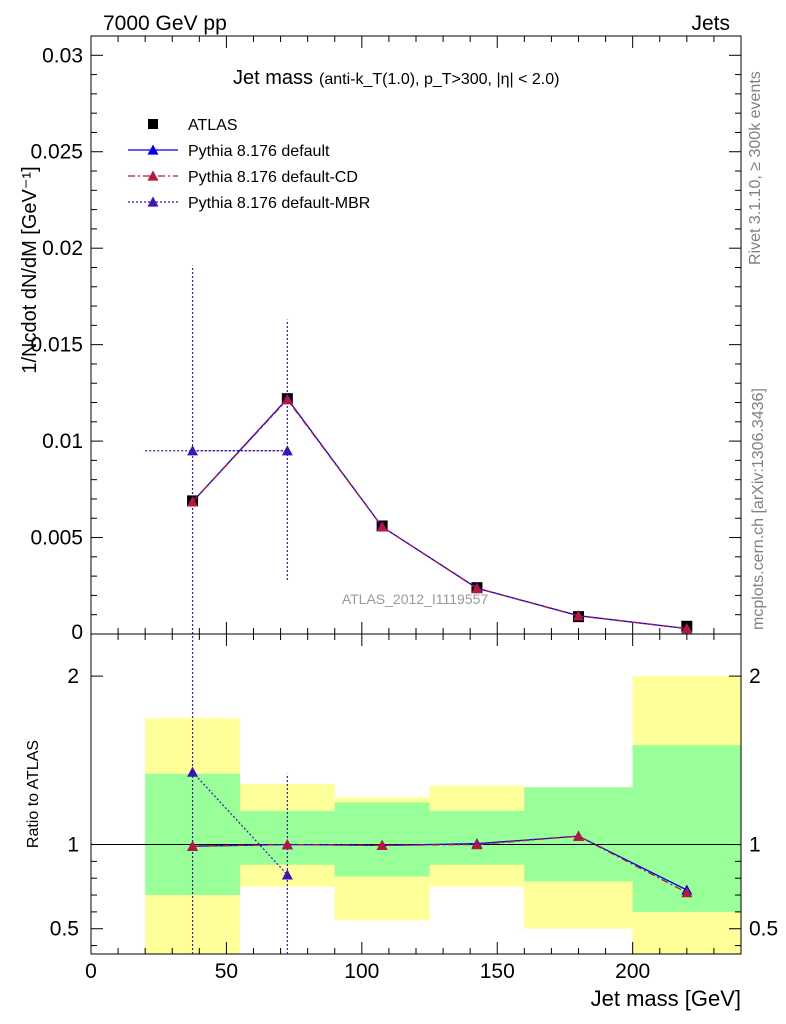  Describe the element at coordinates (73, 676) in the screenshot. I see `ratio-y-tick-label-left: 2` at that location.